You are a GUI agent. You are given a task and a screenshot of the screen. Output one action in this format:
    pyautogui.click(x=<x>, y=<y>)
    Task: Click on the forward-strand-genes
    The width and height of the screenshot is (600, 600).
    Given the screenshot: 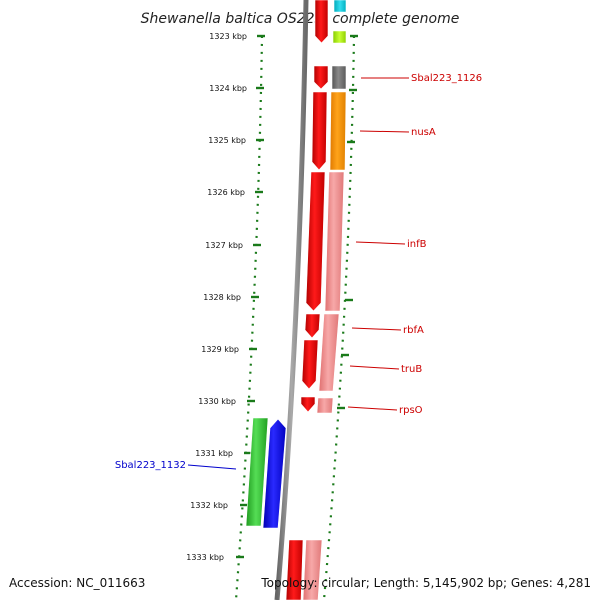 What is the action you would take?
    pyautogui.click(x=307, y=300)
    